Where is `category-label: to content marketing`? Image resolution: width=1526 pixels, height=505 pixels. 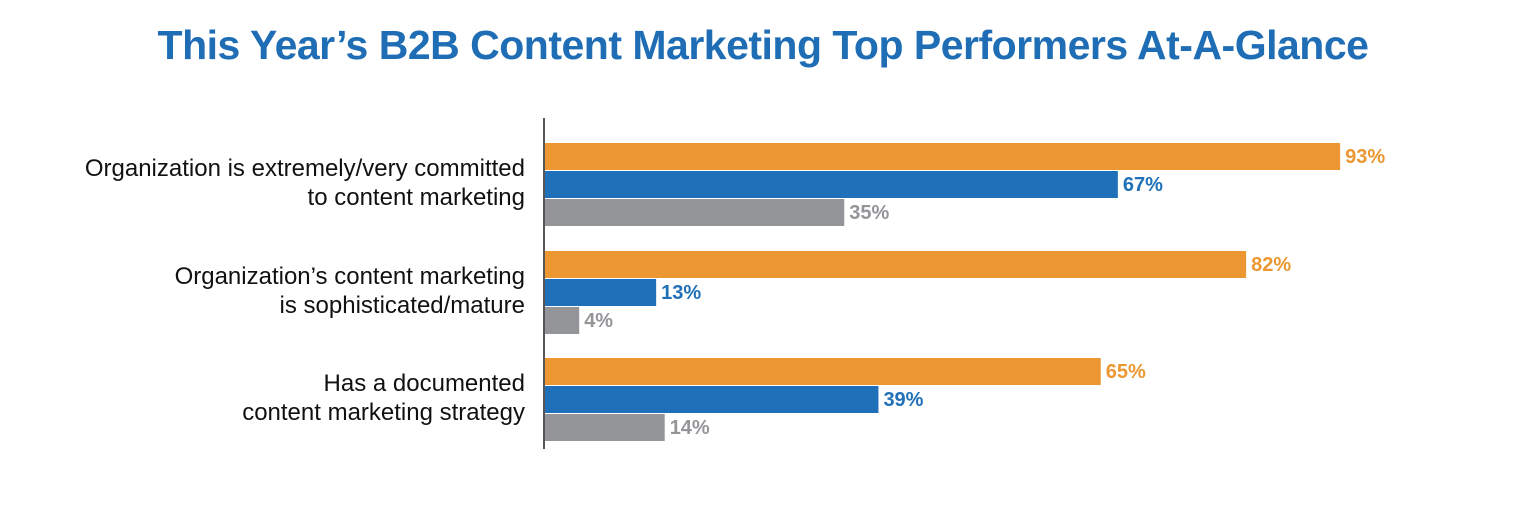
category-label: to content marketing is located at coordinates (416, 197).